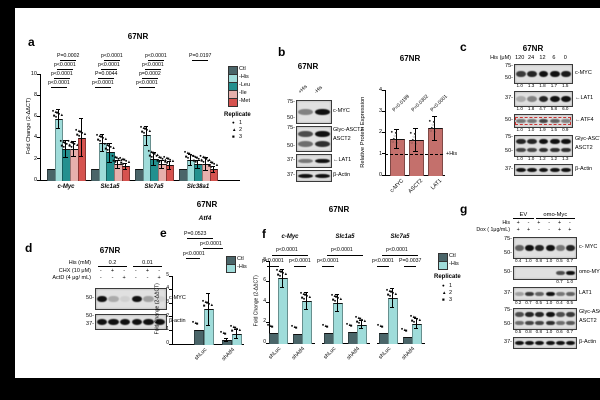 The height and width of the screenshot is (400, 600). I want to click on data-point: ○, so click(393, 141).